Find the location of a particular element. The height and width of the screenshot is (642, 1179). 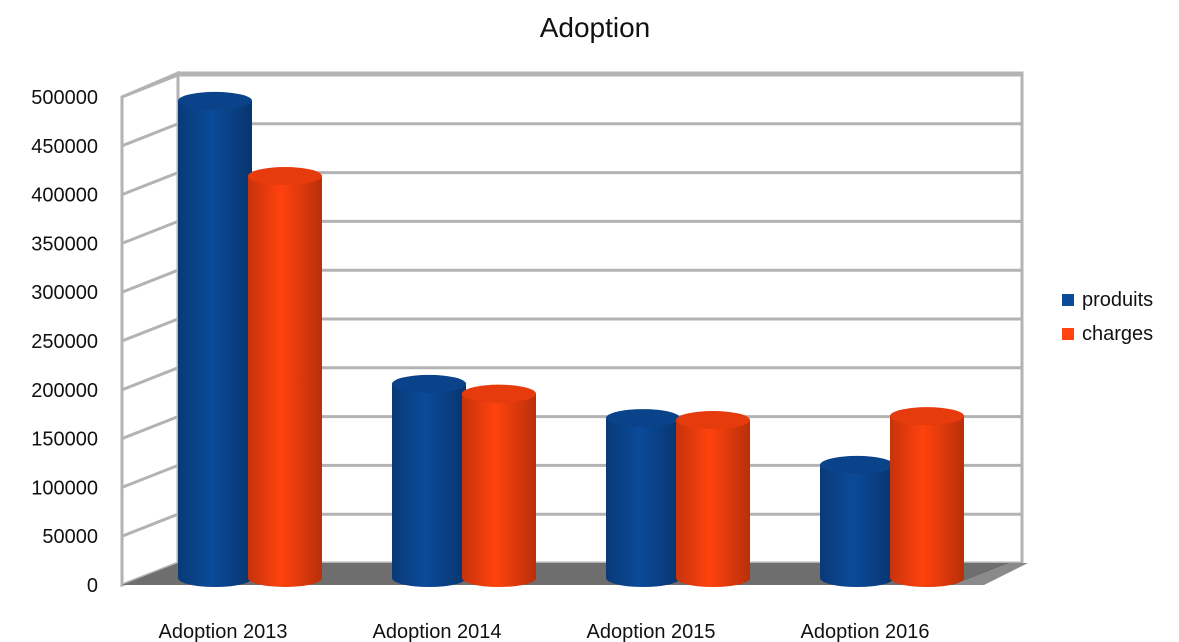

legend-label: charges is located at coordinates (1118, 333).